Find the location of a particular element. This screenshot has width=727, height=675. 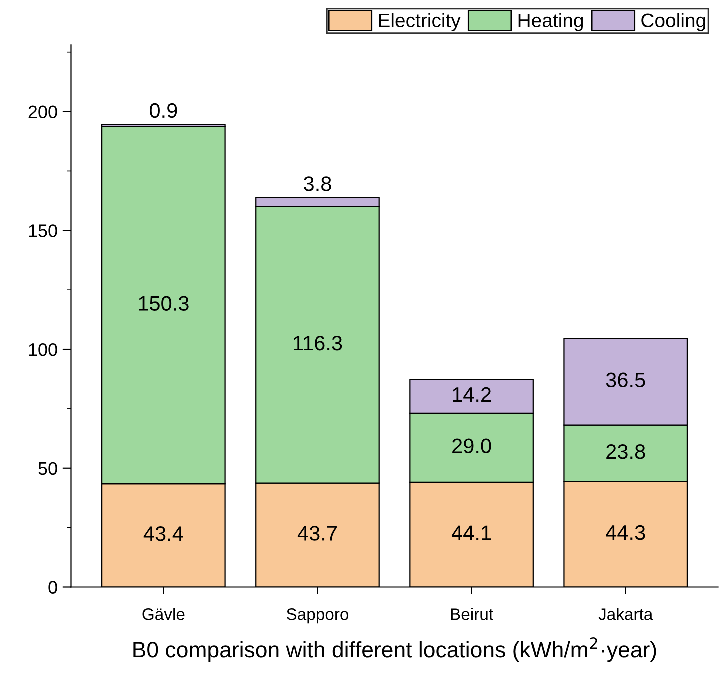

y-tick-label: 200 is located at coordinates (43, 112).